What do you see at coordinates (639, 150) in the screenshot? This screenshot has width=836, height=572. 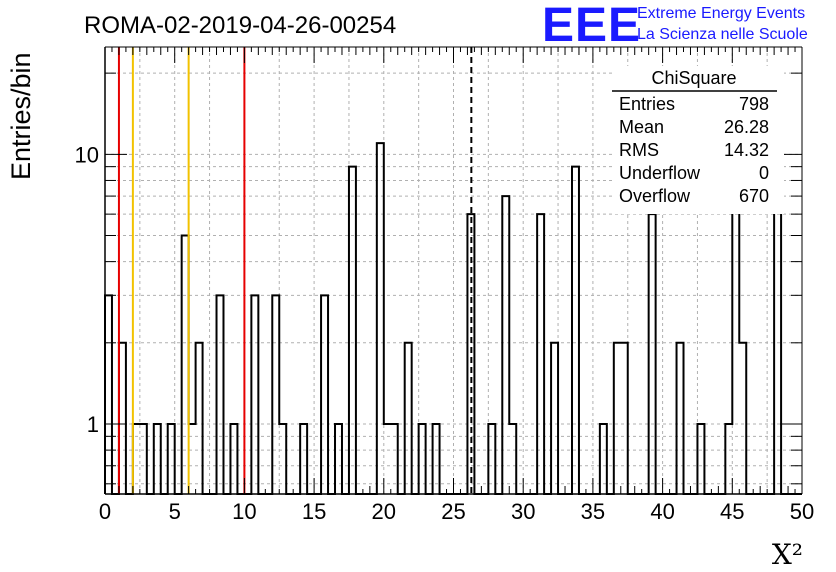 I see `stats-label: RMS` at bounding box center [639, 150].